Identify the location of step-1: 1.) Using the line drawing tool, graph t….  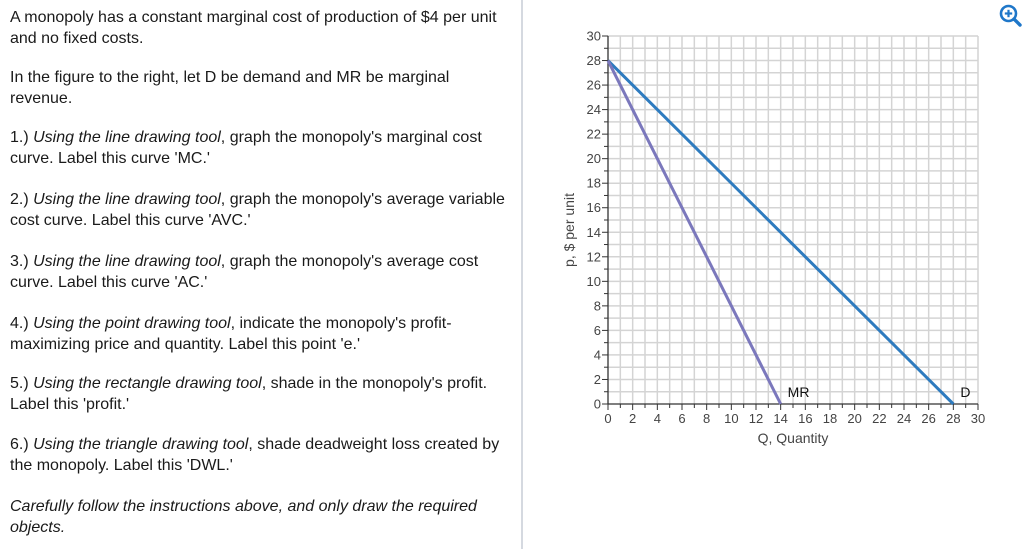
(262, 148).